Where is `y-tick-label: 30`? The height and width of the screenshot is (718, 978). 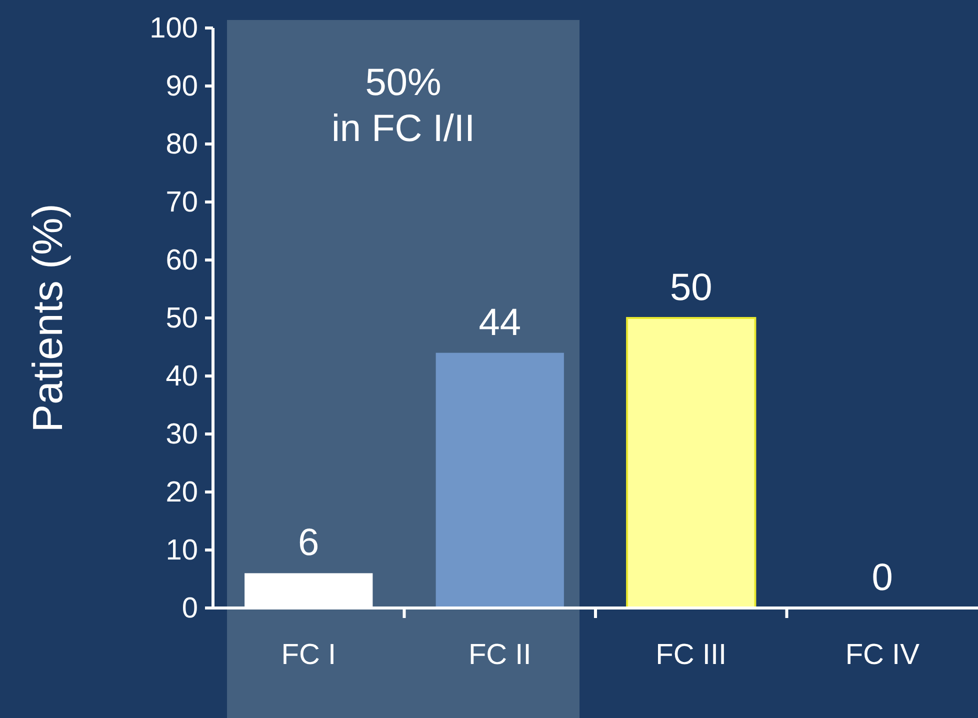 y-tick-label: 30 is located at coordinates (182, 434).